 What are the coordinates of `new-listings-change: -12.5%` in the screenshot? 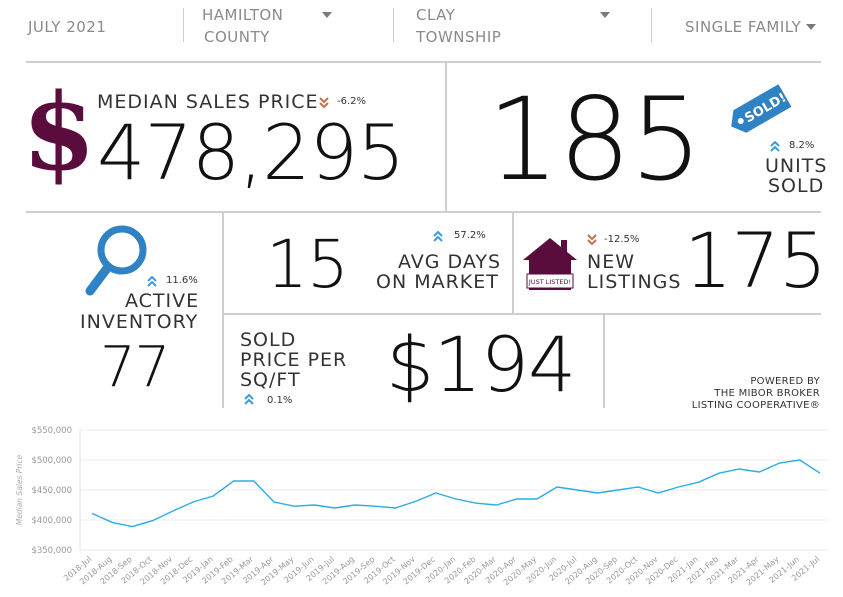 It's located at (622, 239).